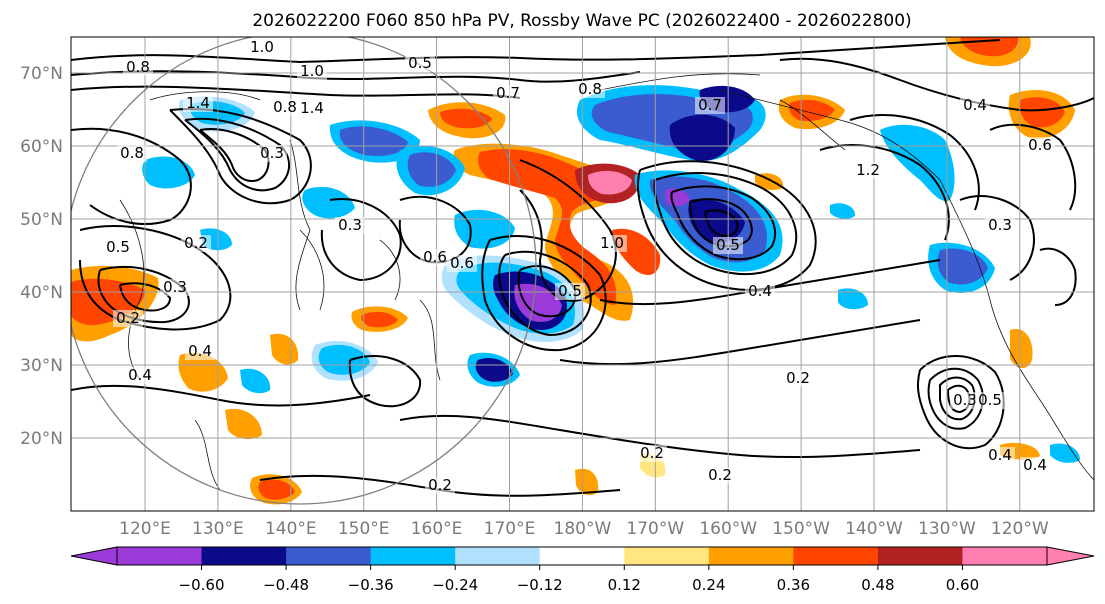 The image size is (1105, 604). What do you see at coordinates (877, 585) in the screenshot?
I see `colorbar-tick-label: 0.48` at bounding box center [877, 585].